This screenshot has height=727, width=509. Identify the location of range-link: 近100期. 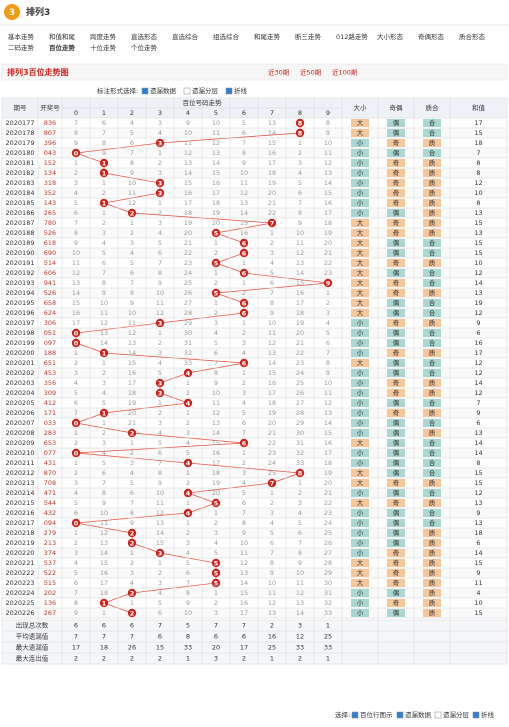
(345, 72).